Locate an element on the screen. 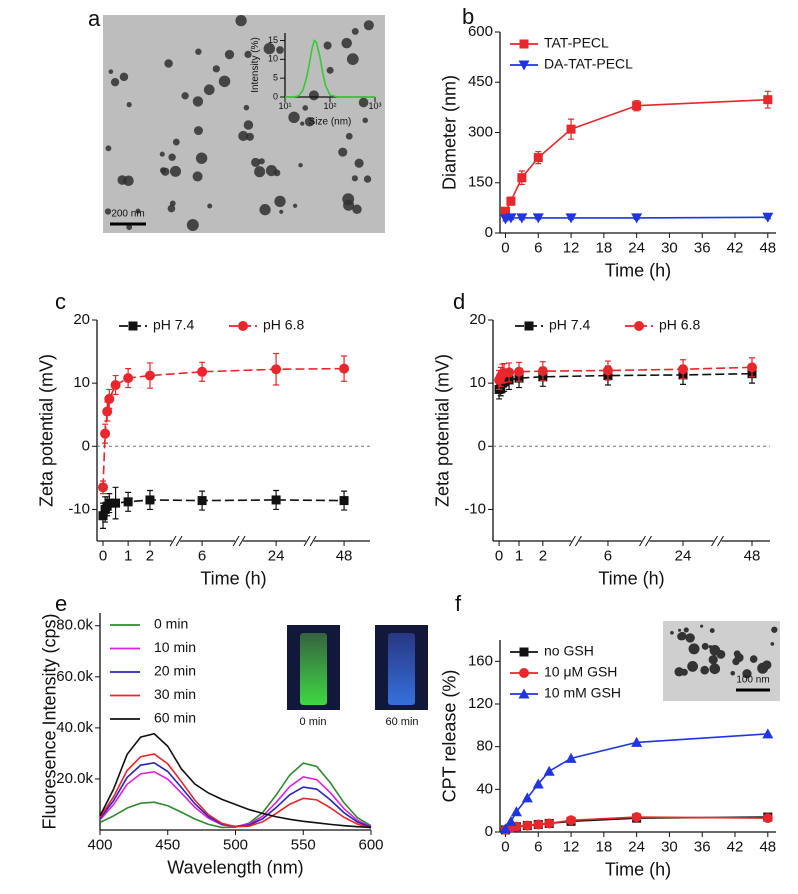  y-axis-label: Diameter (nm) is located at coordinates (449, 132).